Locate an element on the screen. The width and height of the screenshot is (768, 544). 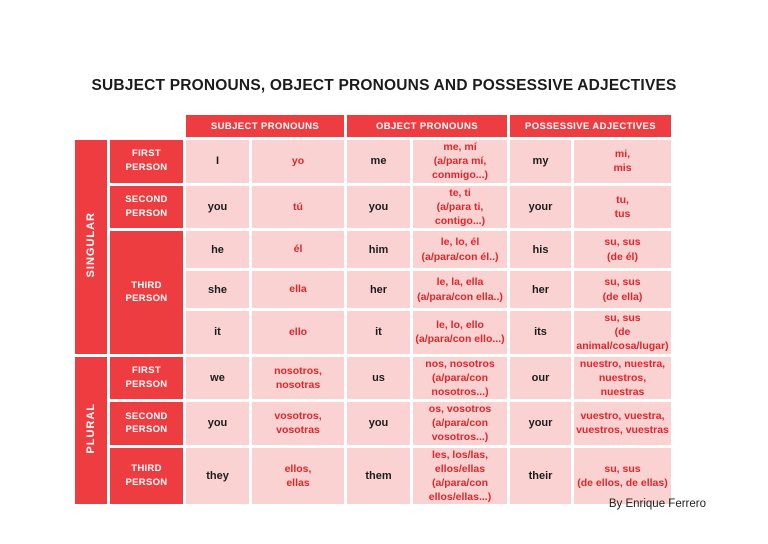
cell-object-es: le, lo, él (a/para/con él..) is located at coordinates (460, 250).